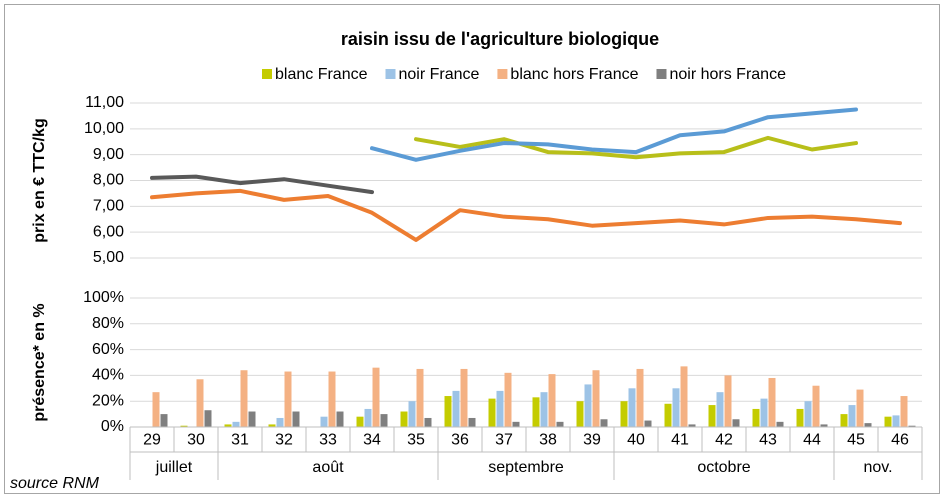 This screenshot has width=944, height=498. What do you see at coordinates (727, 74) in the screenshot?
I see `legend-label: noir hors France` at bounding box center [727, 74].